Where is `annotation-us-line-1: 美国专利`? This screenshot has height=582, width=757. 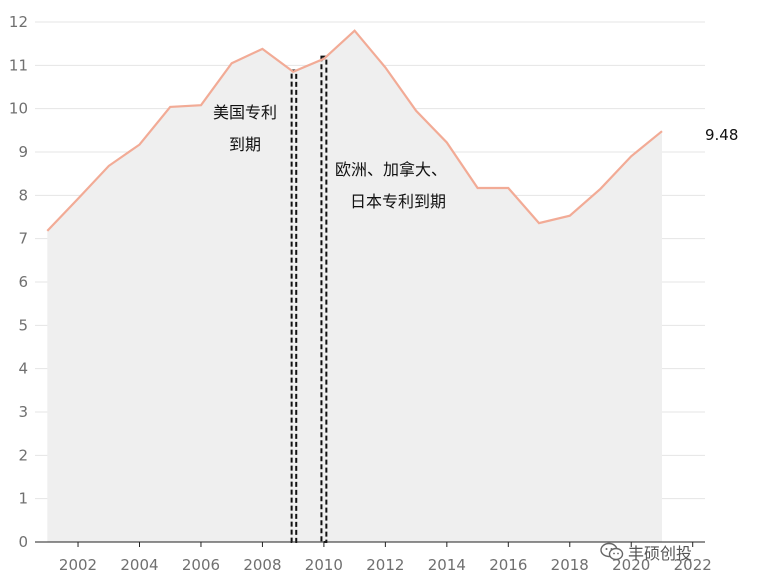 annotation-us-line-1: 美国专利 is located at coordinates (245, 112).